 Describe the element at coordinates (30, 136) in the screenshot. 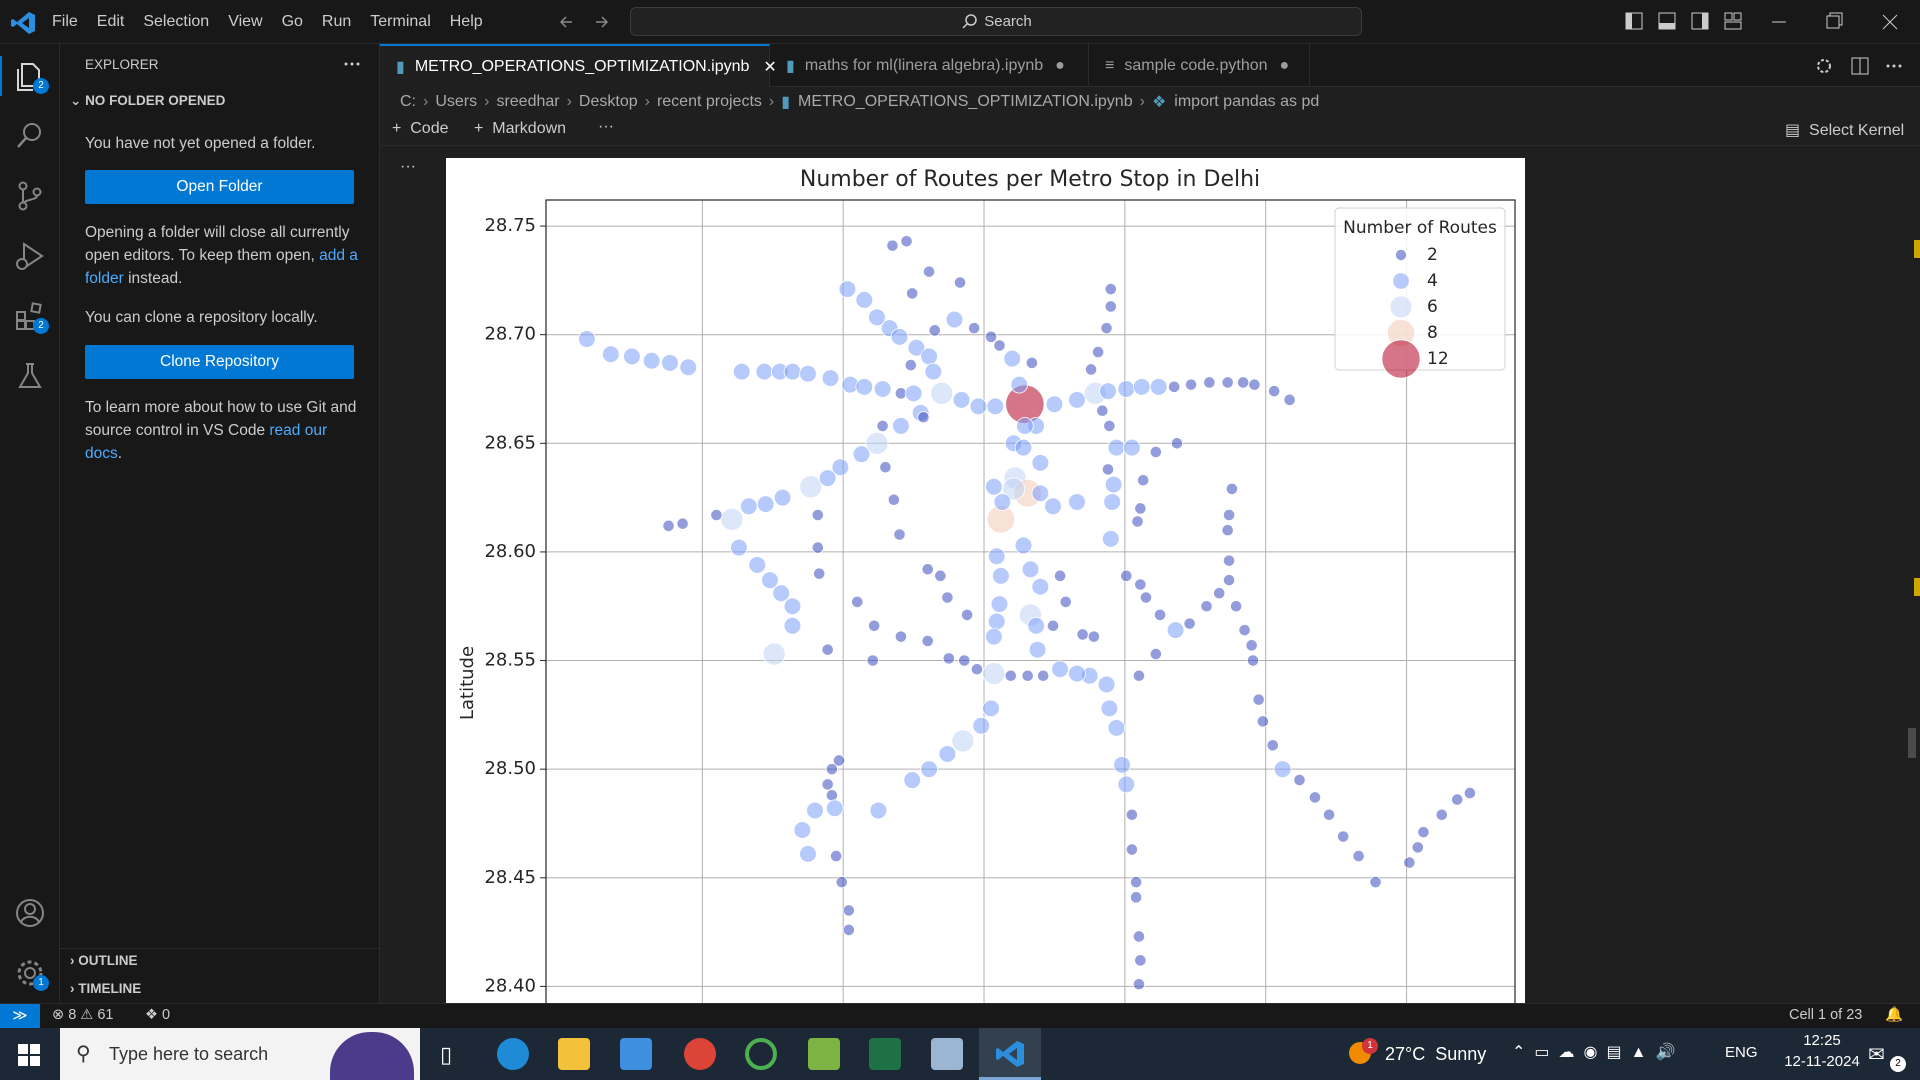

I see `search-view-icon` at that location.